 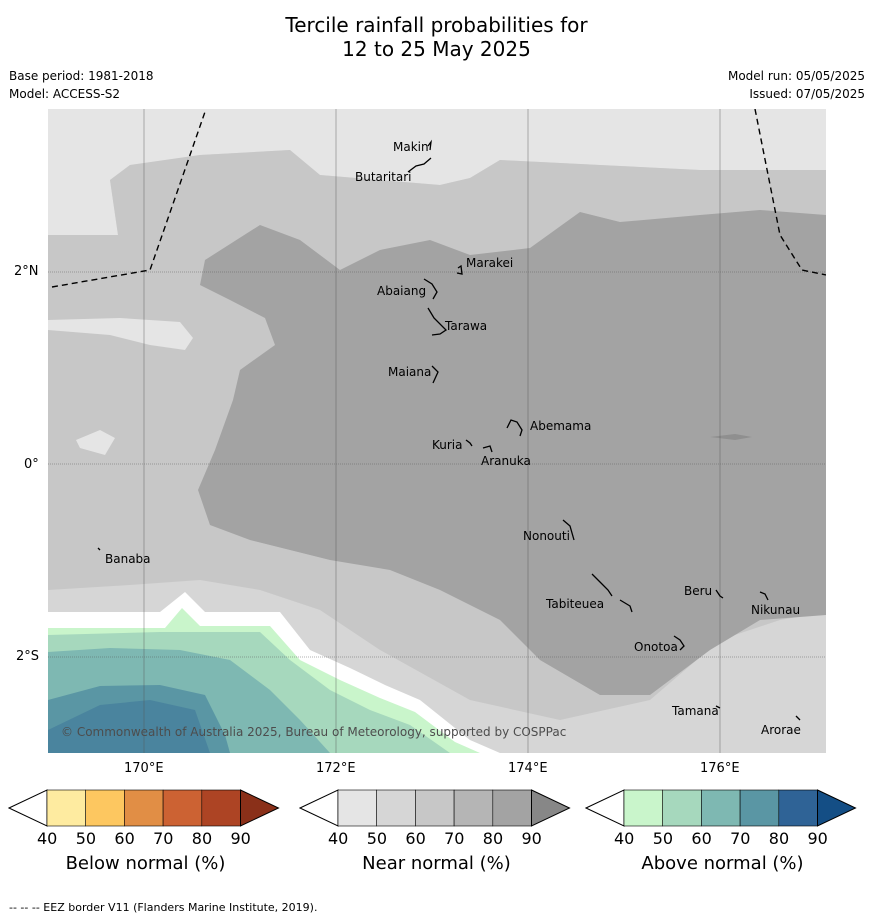 What do you see at coordinates (695, 711) in the screenshot?
I see `place-label: Tamana` at bounding box center [695, 711].